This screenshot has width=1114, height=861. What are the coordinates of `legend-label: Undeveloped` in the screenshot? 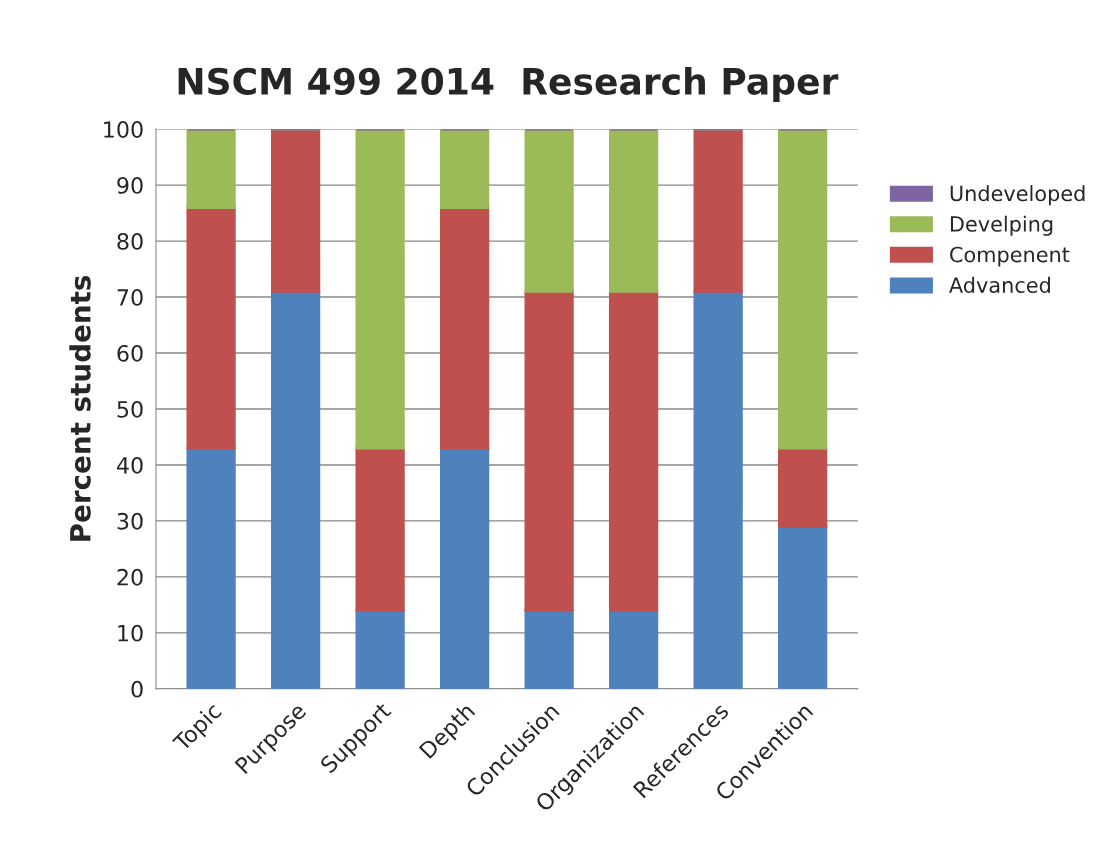 It's located at (1017, 195).